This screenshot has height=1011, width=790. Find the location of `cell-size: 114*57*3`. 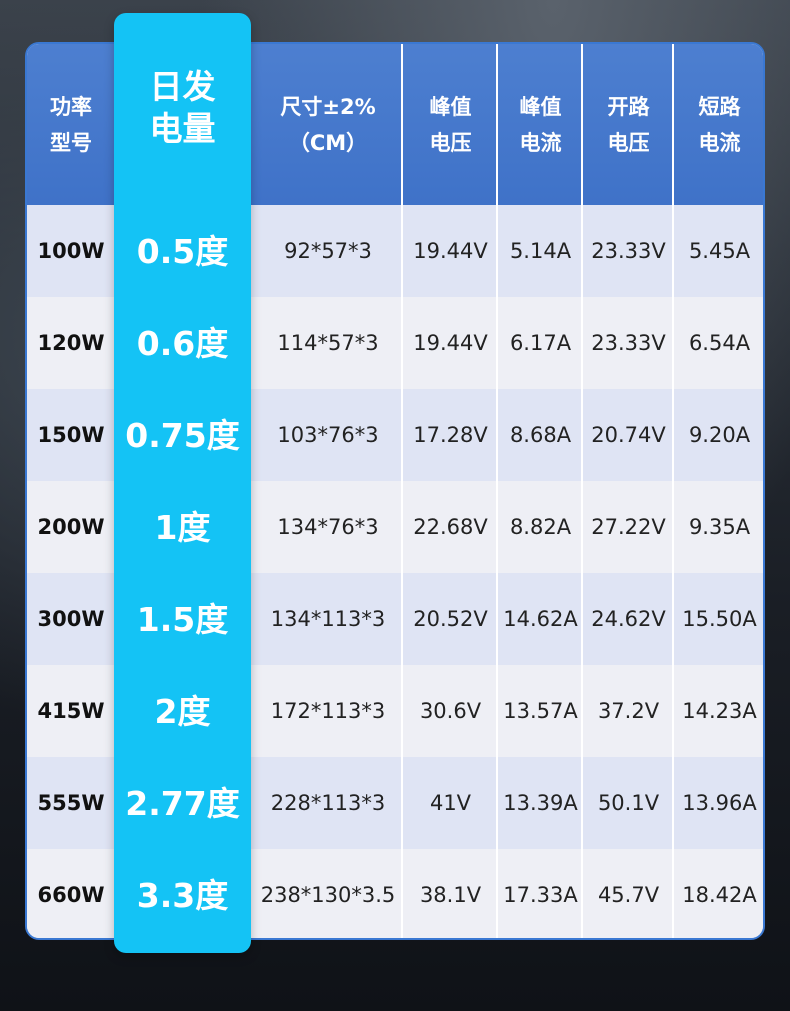

cell-size: 114*57*3 is located at coordinates (328, 343).